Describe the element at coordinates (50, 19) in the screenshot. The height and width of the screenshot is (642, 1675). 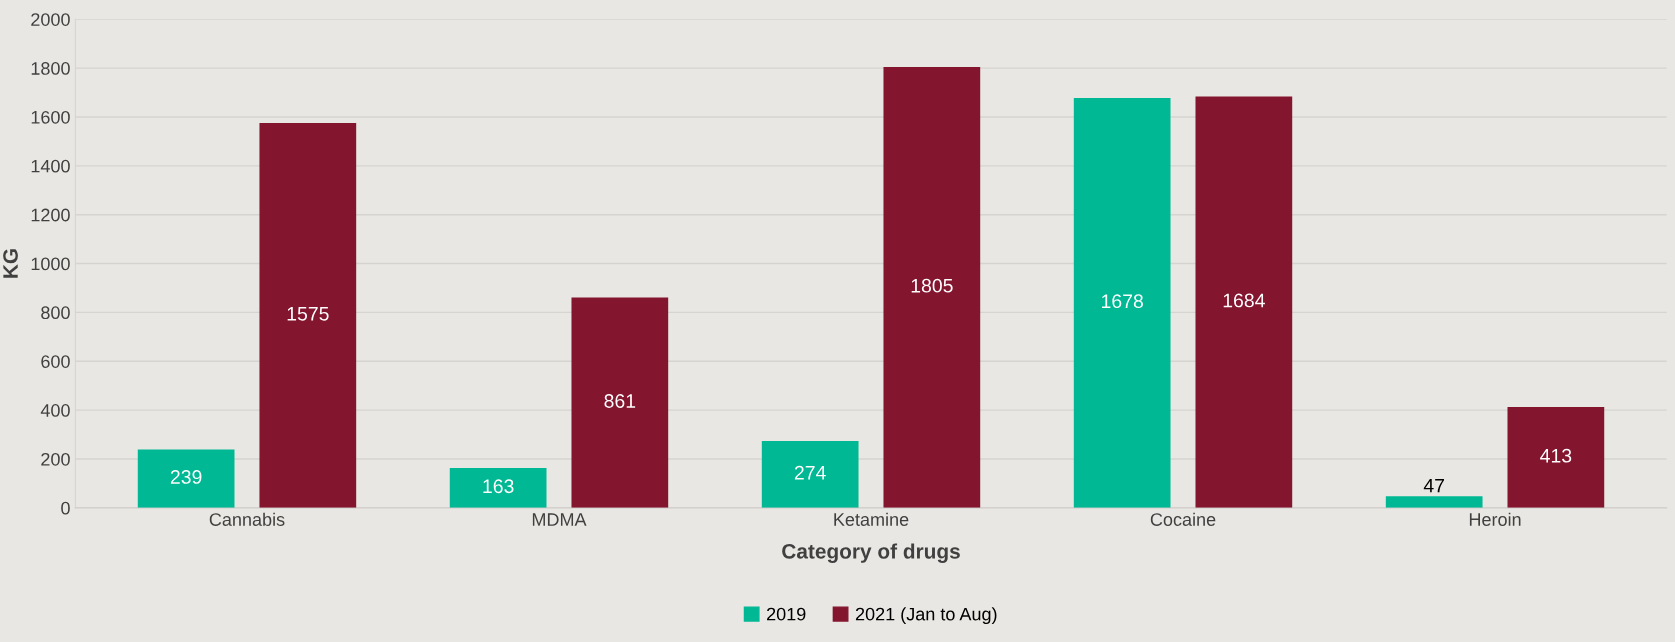
I see `y-tick-label: 2000` at that location.